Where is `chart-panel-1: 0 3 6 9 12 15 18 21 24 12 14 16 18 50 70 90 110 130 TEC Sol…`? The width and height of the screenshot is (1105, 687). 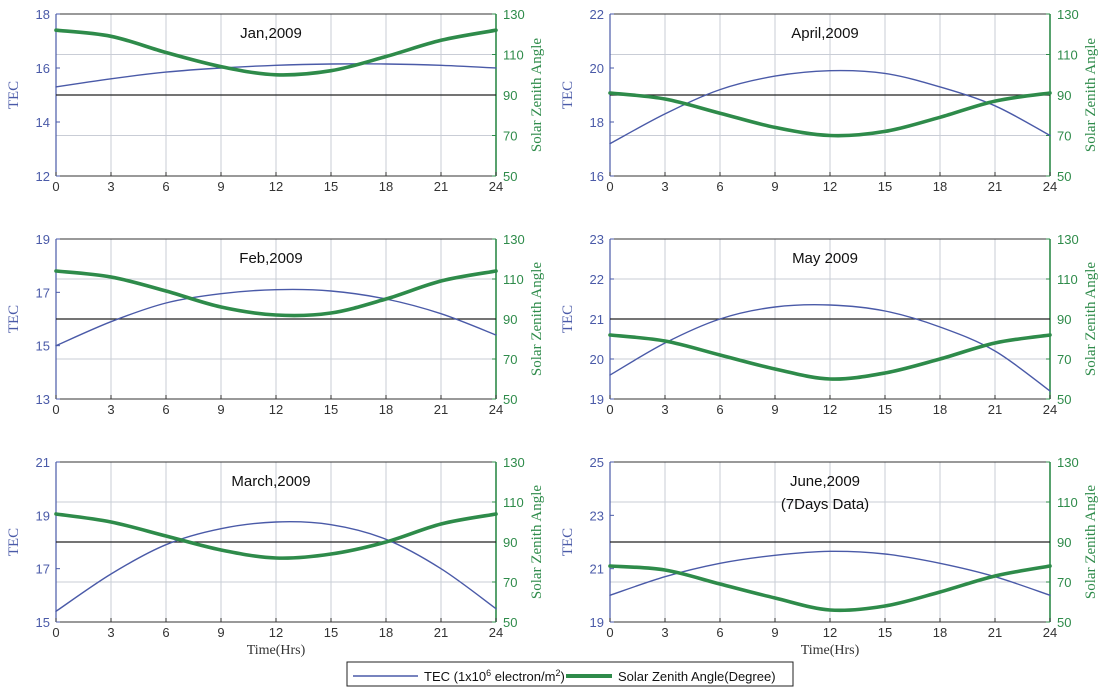
chart-panel-1: 0 3 6 9 12 15 18 21 24 12 14 16 18 50 70 90 110 130 TEC Sol… is located at coordinates (275, 100).